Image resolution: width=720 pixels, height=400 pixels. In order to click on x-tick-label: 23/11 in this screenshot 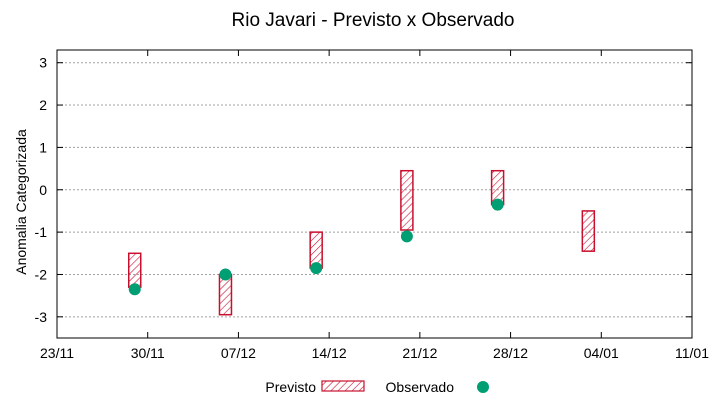, I will do `click(57, 353)`.